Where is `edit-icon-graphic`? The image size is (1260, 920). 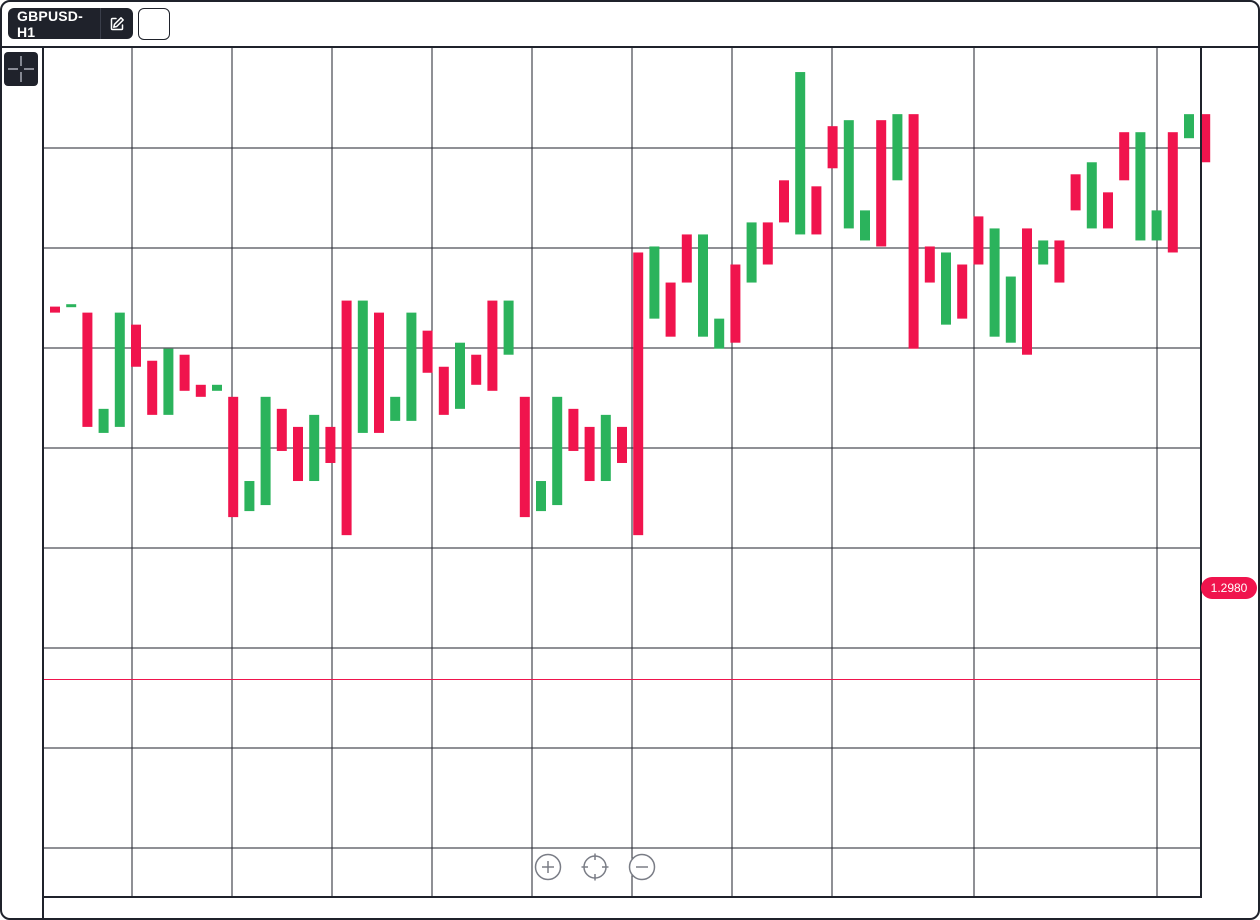 edit-icon-graphic is located at coordinates (117, 23).